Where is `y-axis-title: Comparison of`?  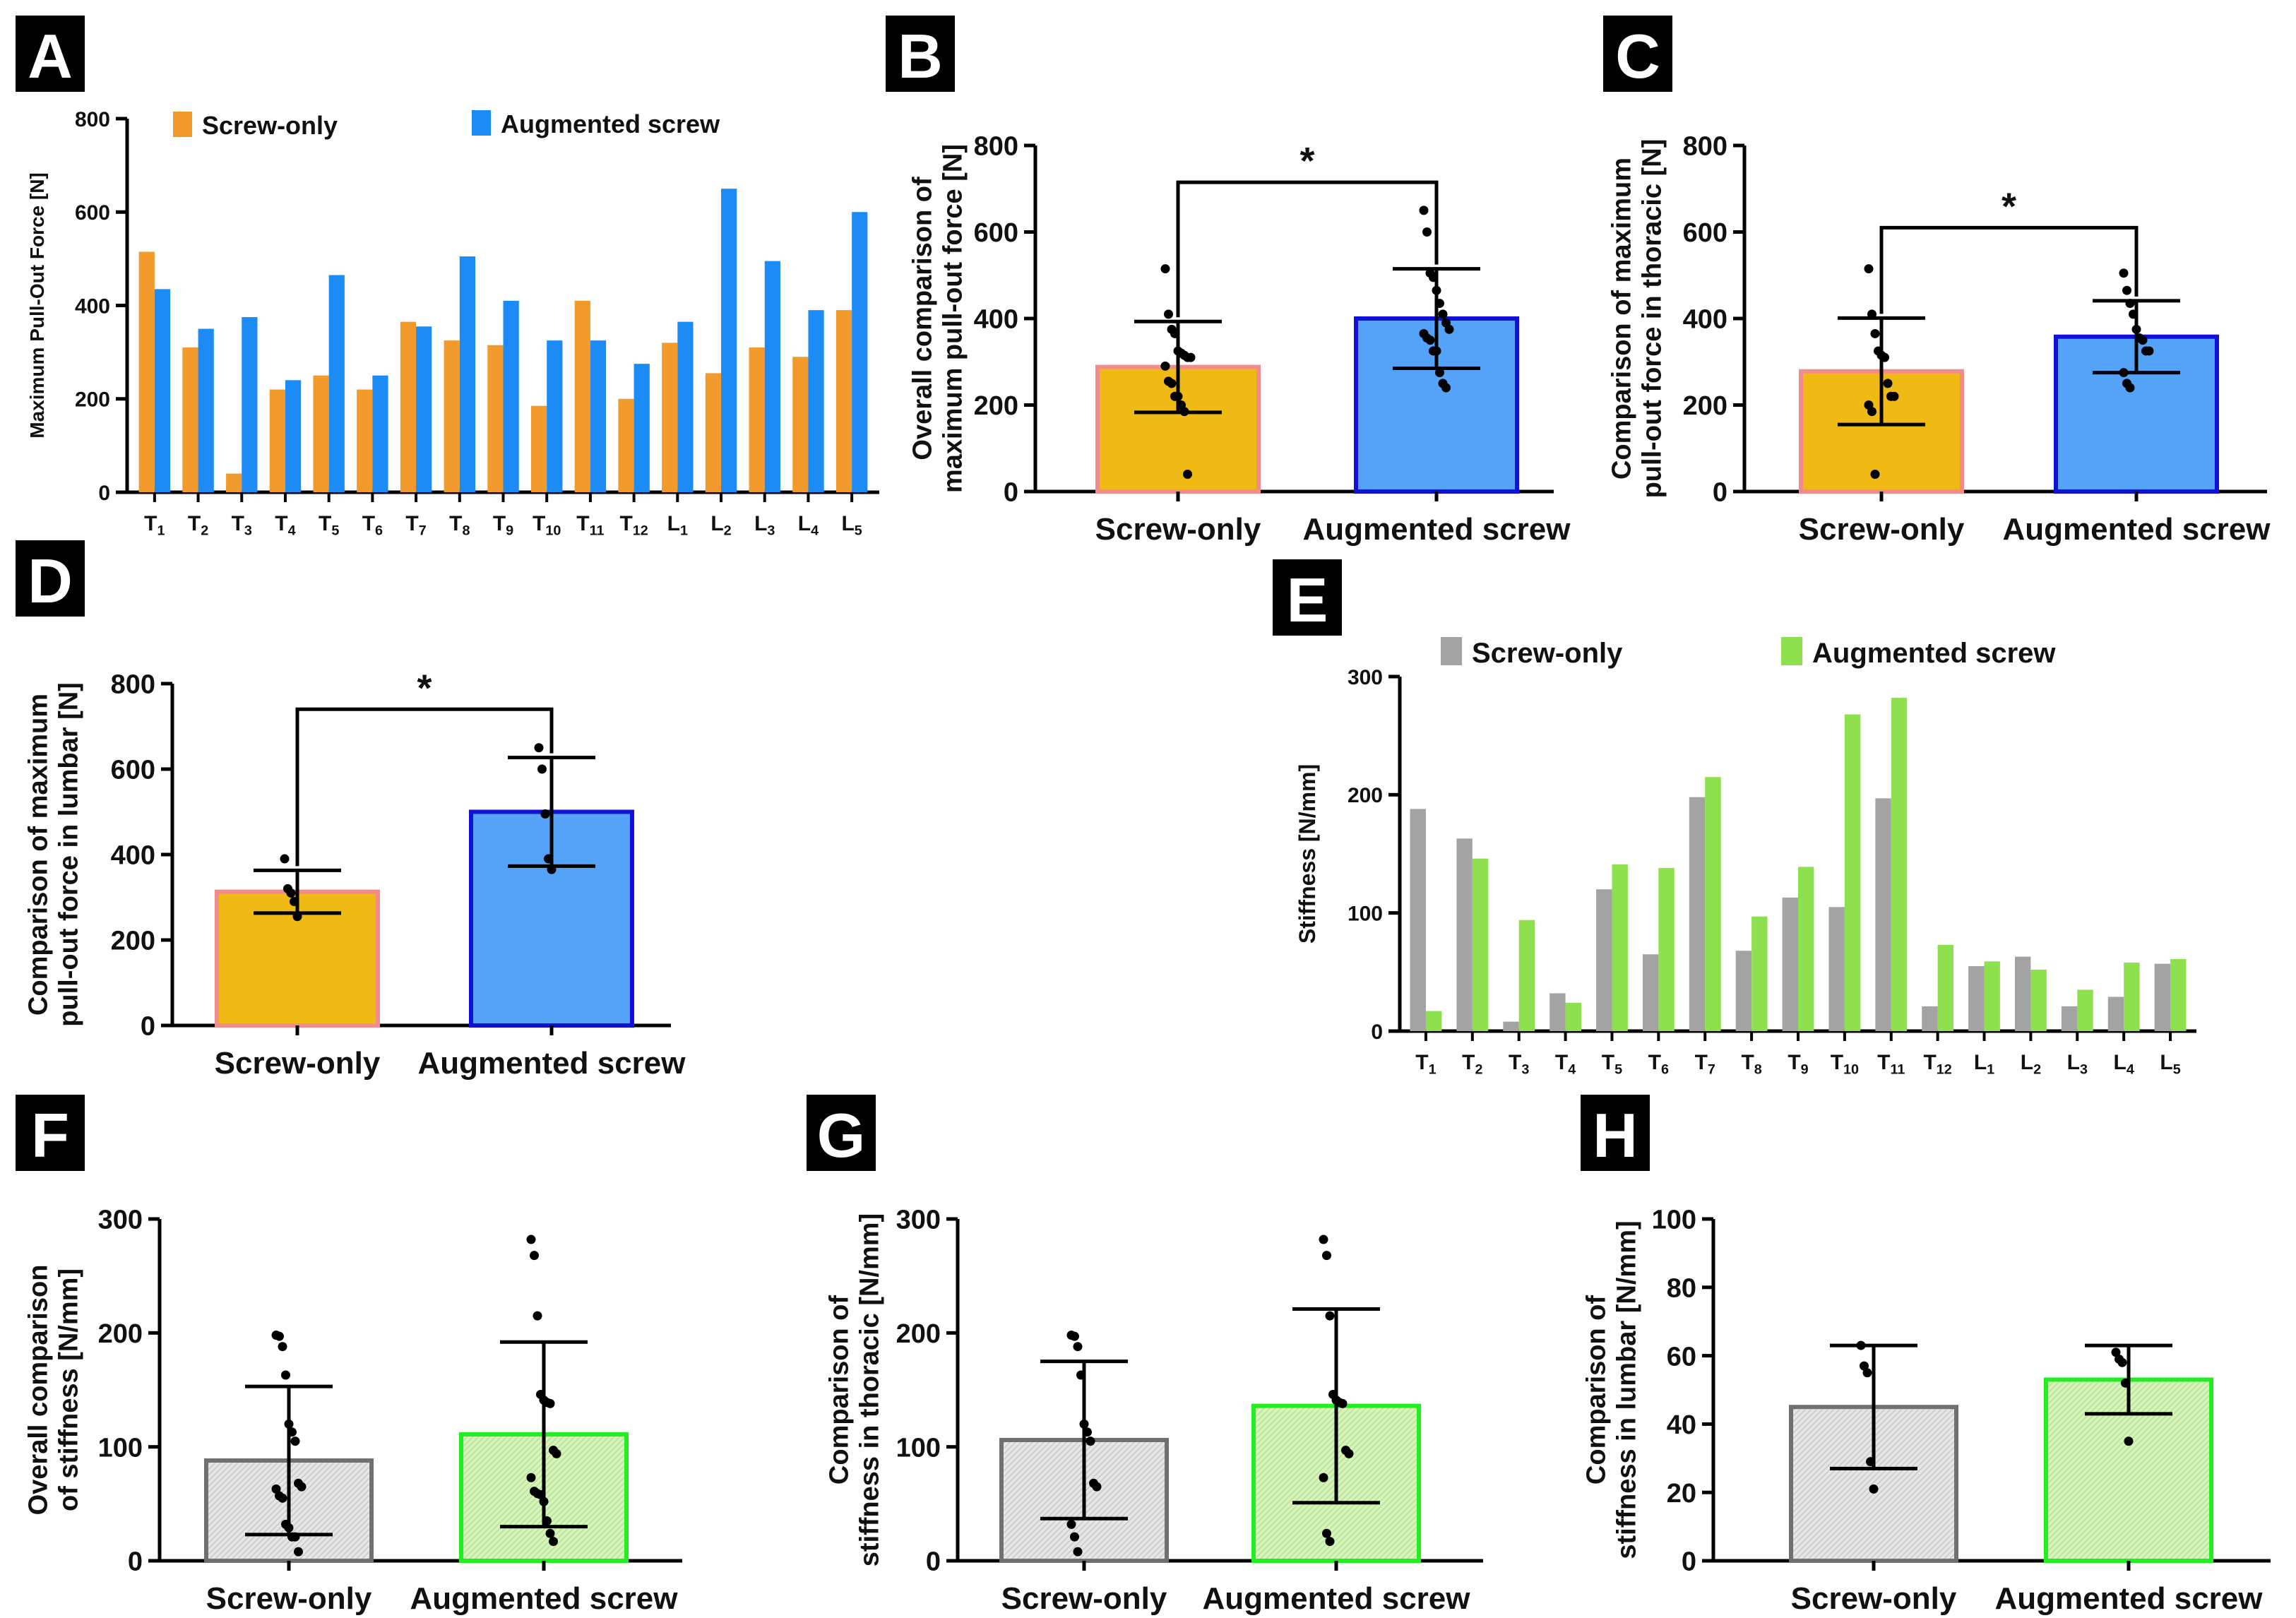 y-axis-title: Comparison of is located at coordinates (840, 1390).